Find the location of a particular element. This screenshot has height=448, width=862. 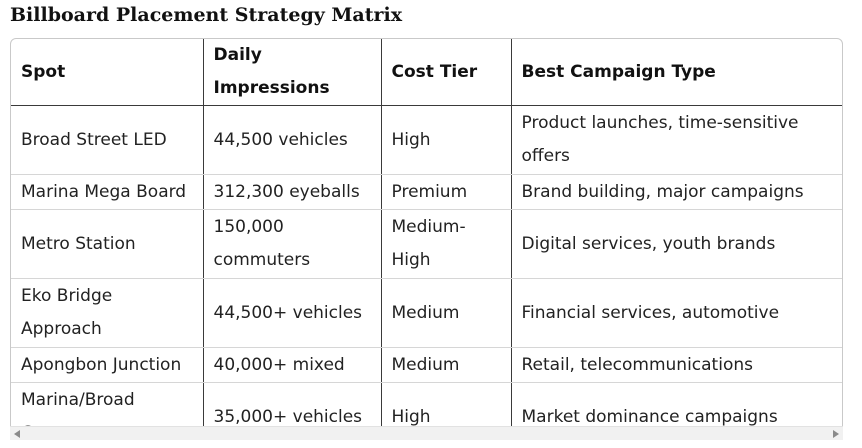

header-spot: Spot is located at coordinates (107, 72).